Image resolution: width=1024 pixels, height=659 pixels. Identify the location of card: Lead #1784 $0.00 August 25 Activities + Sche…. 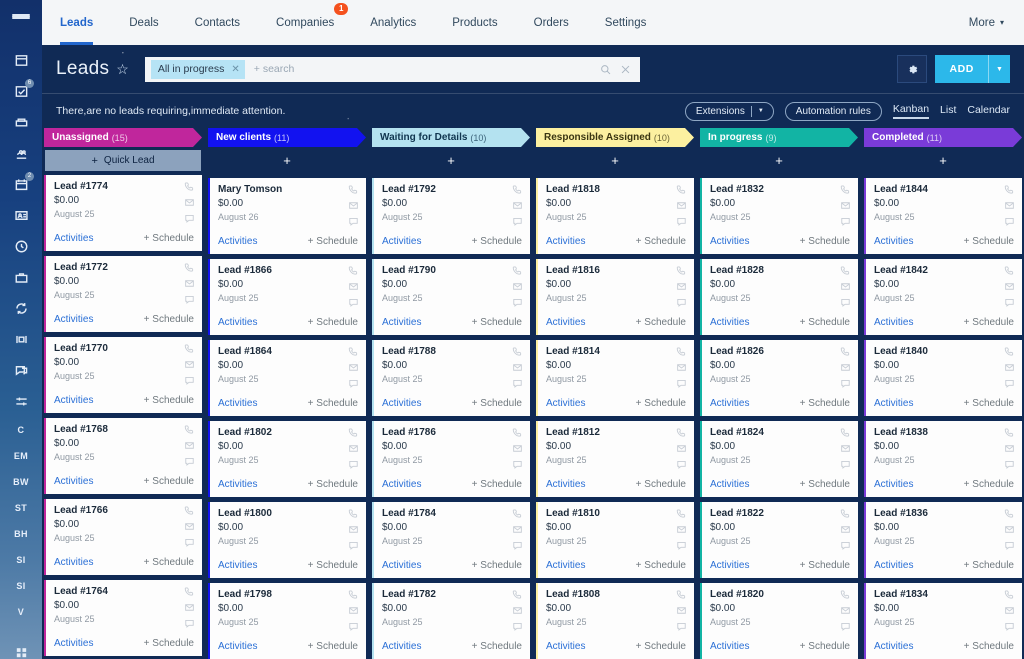
(451, 540).